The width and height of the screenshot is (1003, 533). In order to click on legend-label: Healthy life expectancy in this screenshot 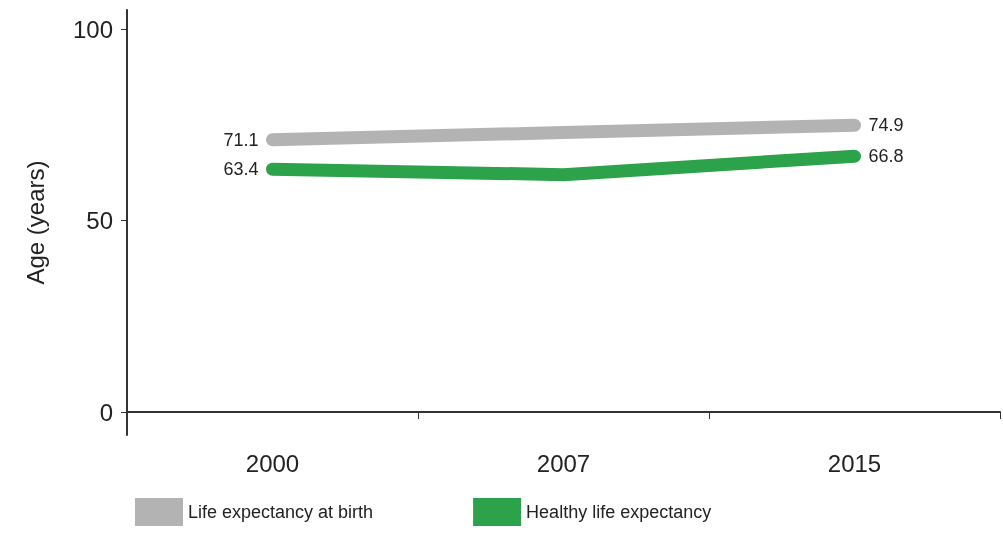, I will do `click(619, 512)`.